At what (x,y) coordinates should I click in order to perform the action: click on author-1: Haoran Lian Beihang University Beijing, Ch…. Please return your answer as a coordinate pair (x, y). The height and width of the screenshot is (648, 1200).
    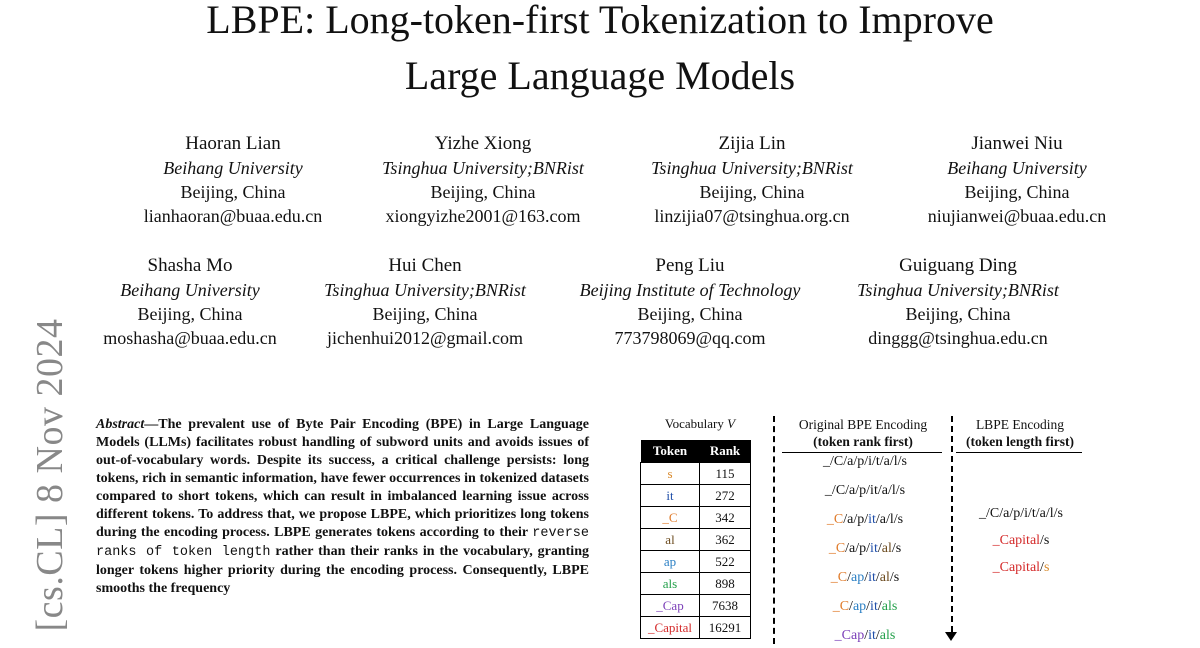
    Looking at the image, I should click on (233, 180).